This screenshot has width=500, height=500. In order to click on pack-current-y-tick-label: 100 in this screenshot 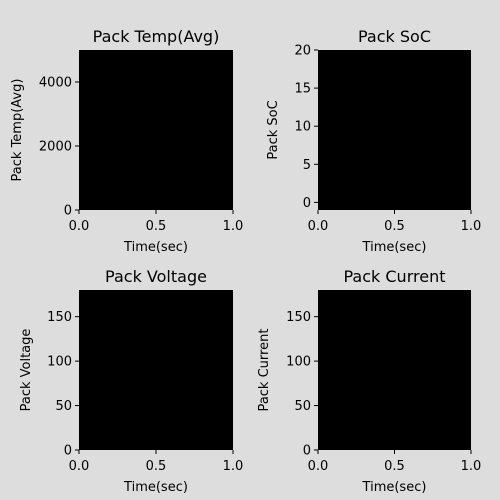, I will do `click(298, 362)`.